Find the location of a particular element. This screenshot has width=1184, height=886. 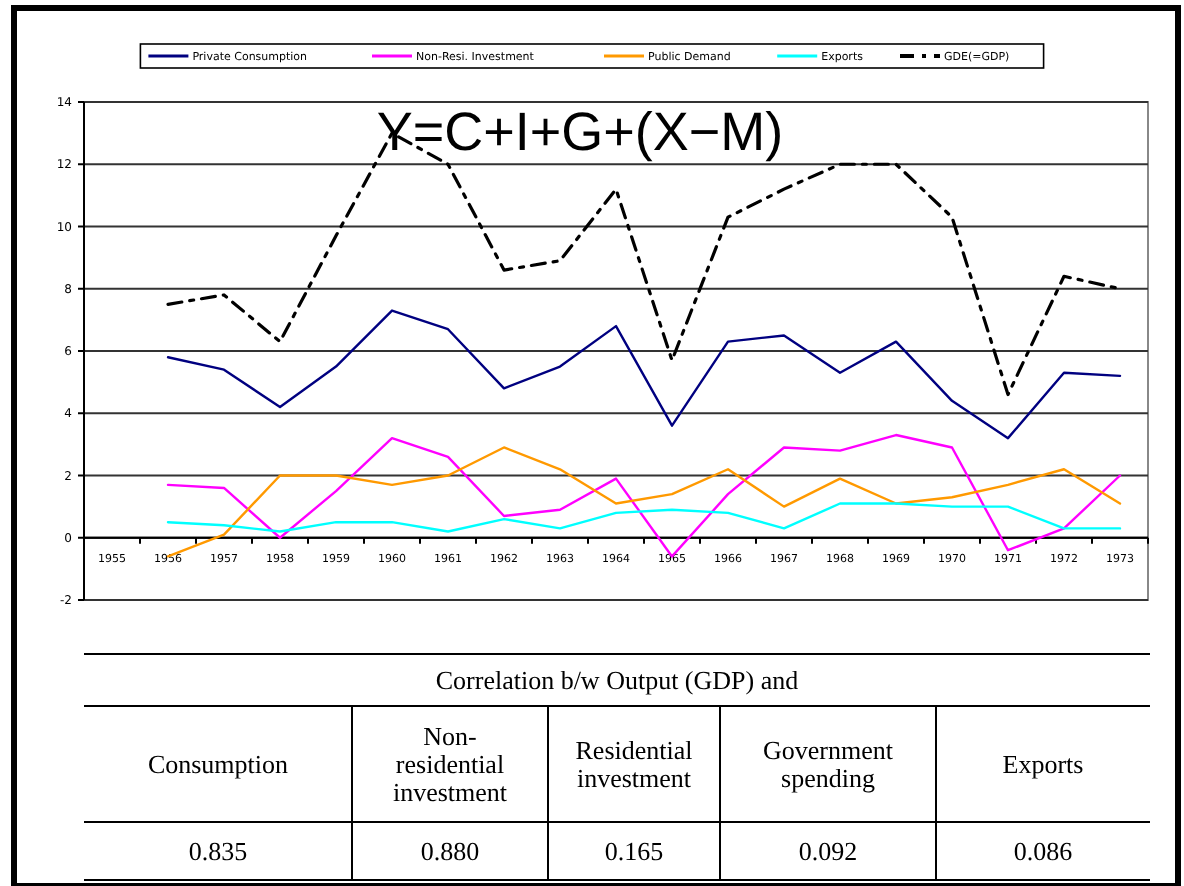

category-label: Non-residential investment is located at coordinates (450, 764).